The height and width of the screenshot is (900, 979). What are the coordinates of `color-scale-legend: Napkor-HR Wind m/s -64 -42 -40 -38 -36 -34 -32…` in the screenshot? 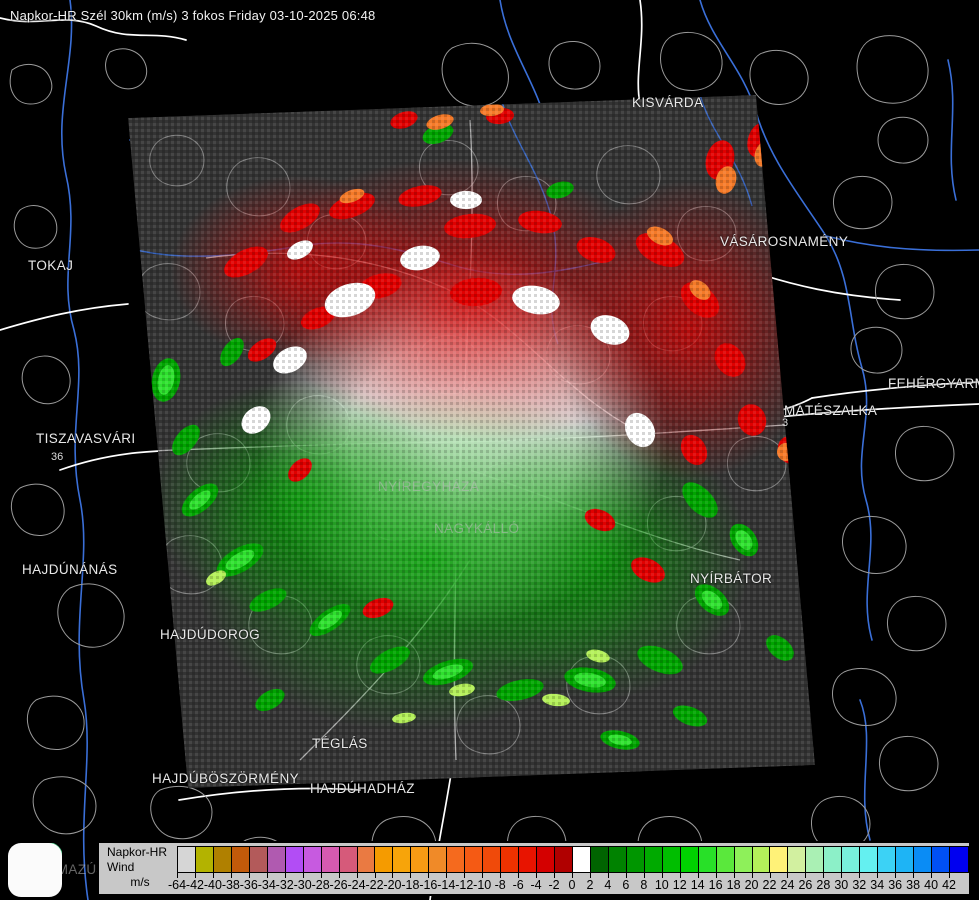 It's located at (534, 868).